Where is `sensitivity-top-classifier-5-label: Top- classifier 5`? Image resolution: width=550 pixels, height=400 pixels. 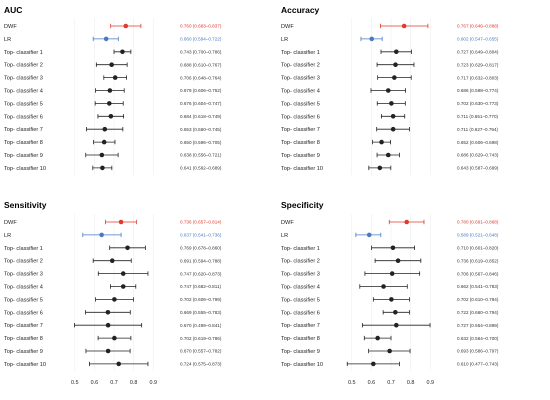
sensitivity-top-classifier-5-label: Top- classifier 5 is located at coordinates (23, 300).